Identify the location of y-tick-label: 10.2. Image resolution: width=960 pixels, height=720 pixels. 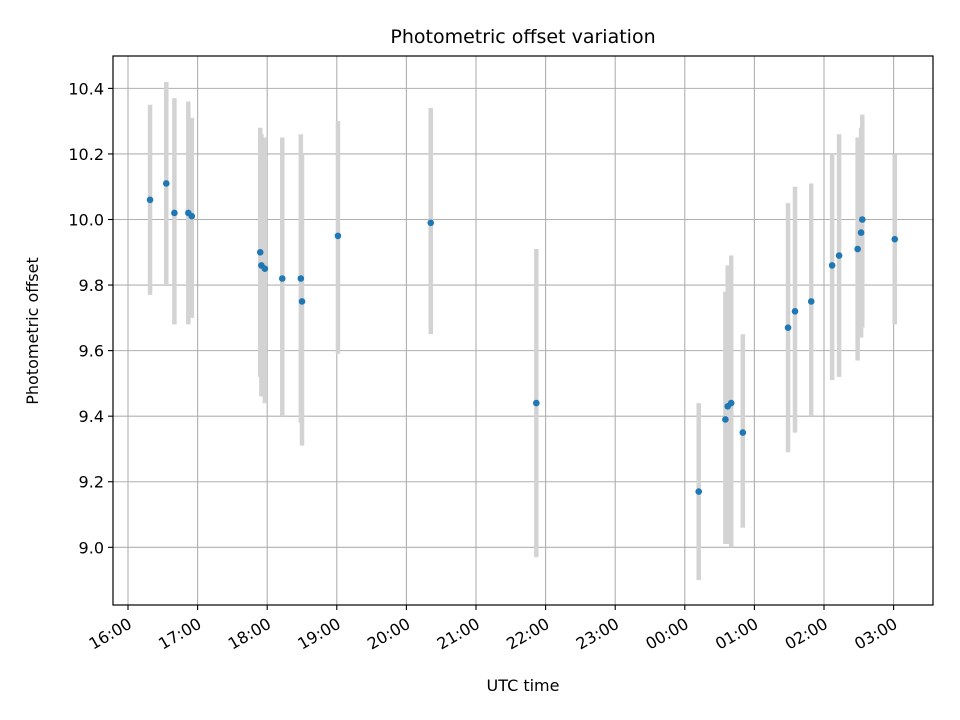
(86, 154).